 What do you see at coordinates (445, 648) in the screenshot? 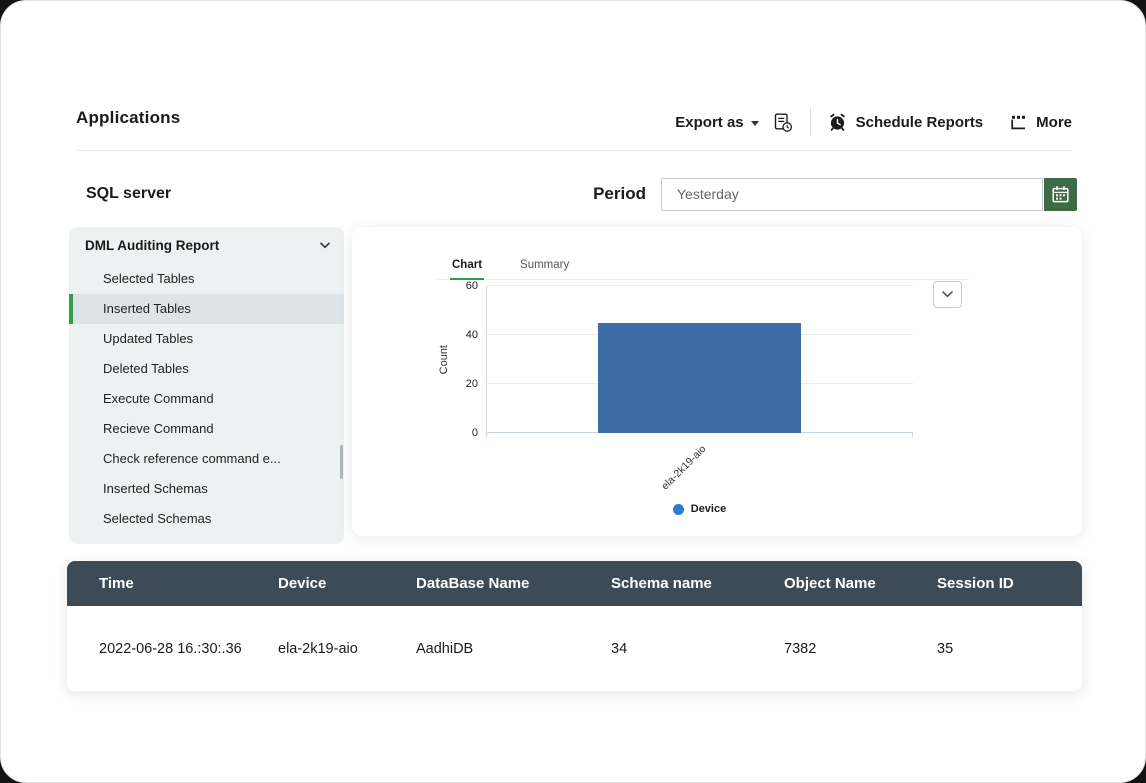
I see `table-cell-database-name: AadhiDB` at bounding box center [445, 648].